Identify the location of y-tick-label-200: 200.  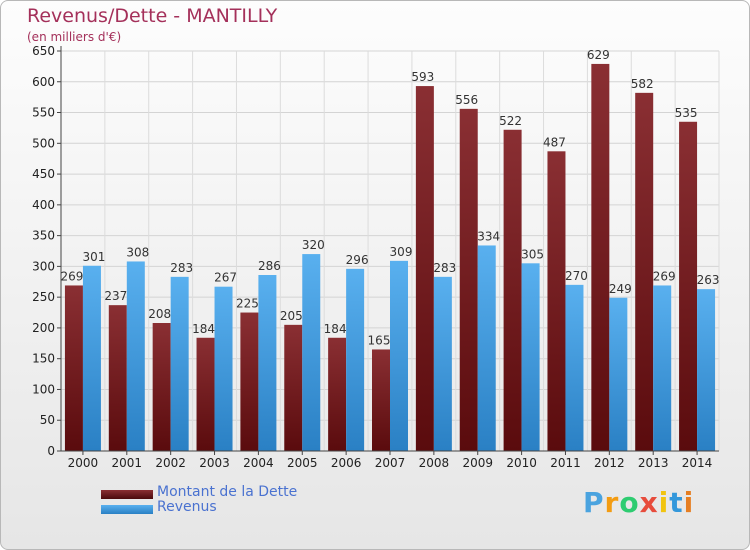
(43, 328).